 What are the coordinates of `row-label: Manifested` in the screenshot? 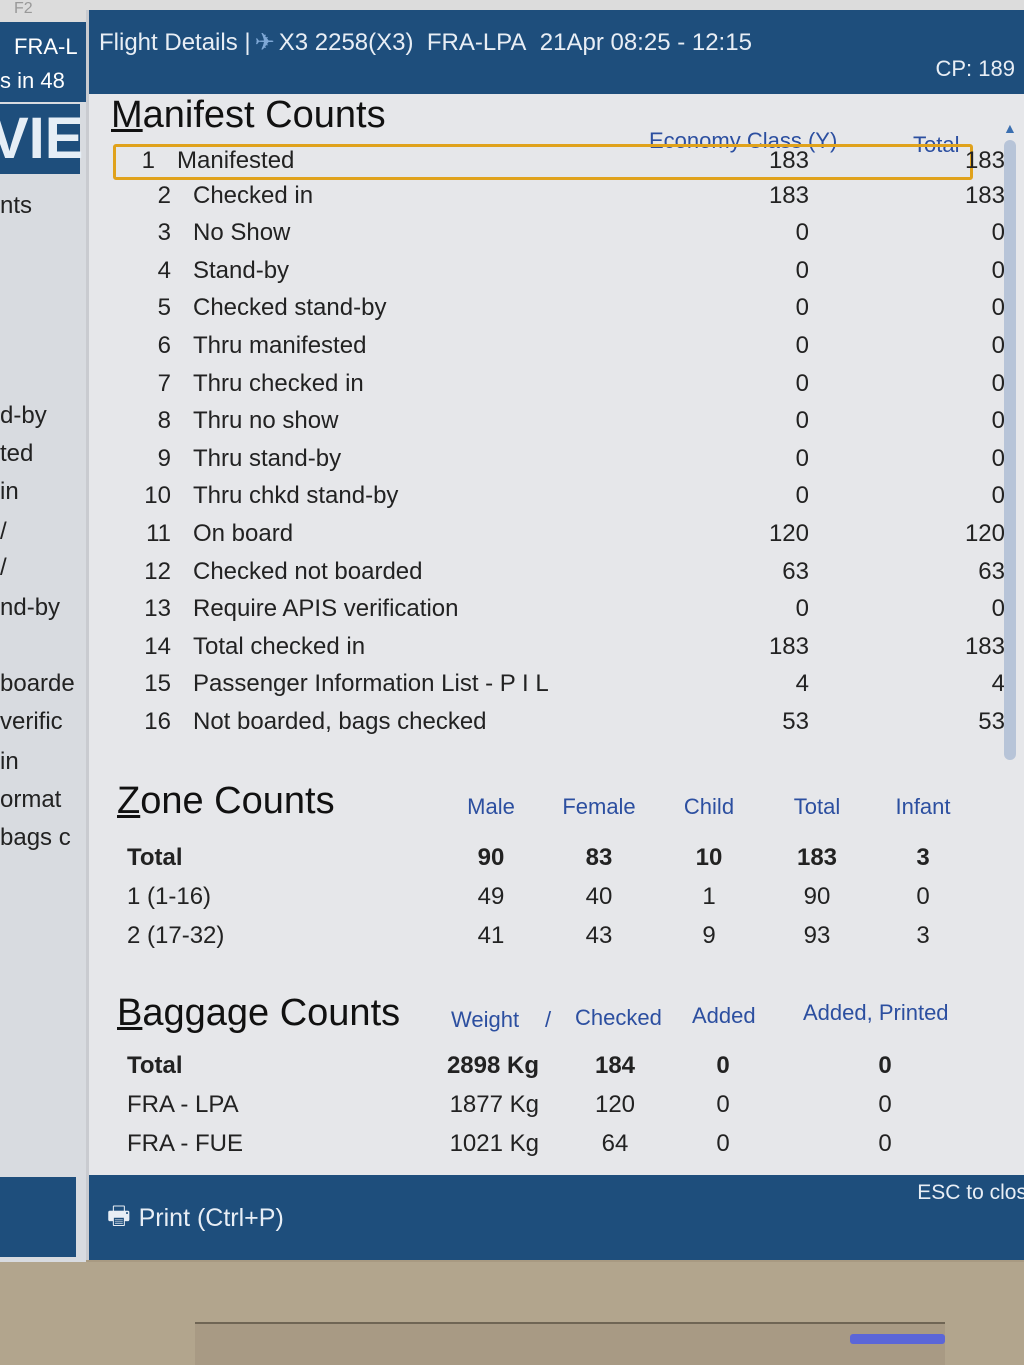 It's located at (236, 160).